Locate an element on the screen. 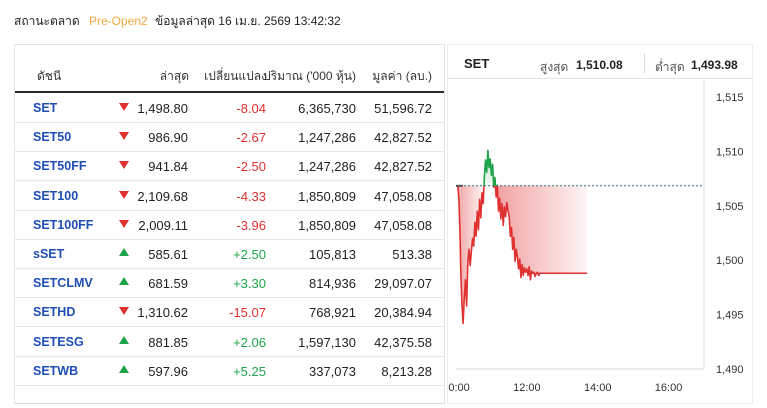 Image resolution: width=767 pixels, height=408 pixels. volume: 768,921 is located at coordinates (332, 313).